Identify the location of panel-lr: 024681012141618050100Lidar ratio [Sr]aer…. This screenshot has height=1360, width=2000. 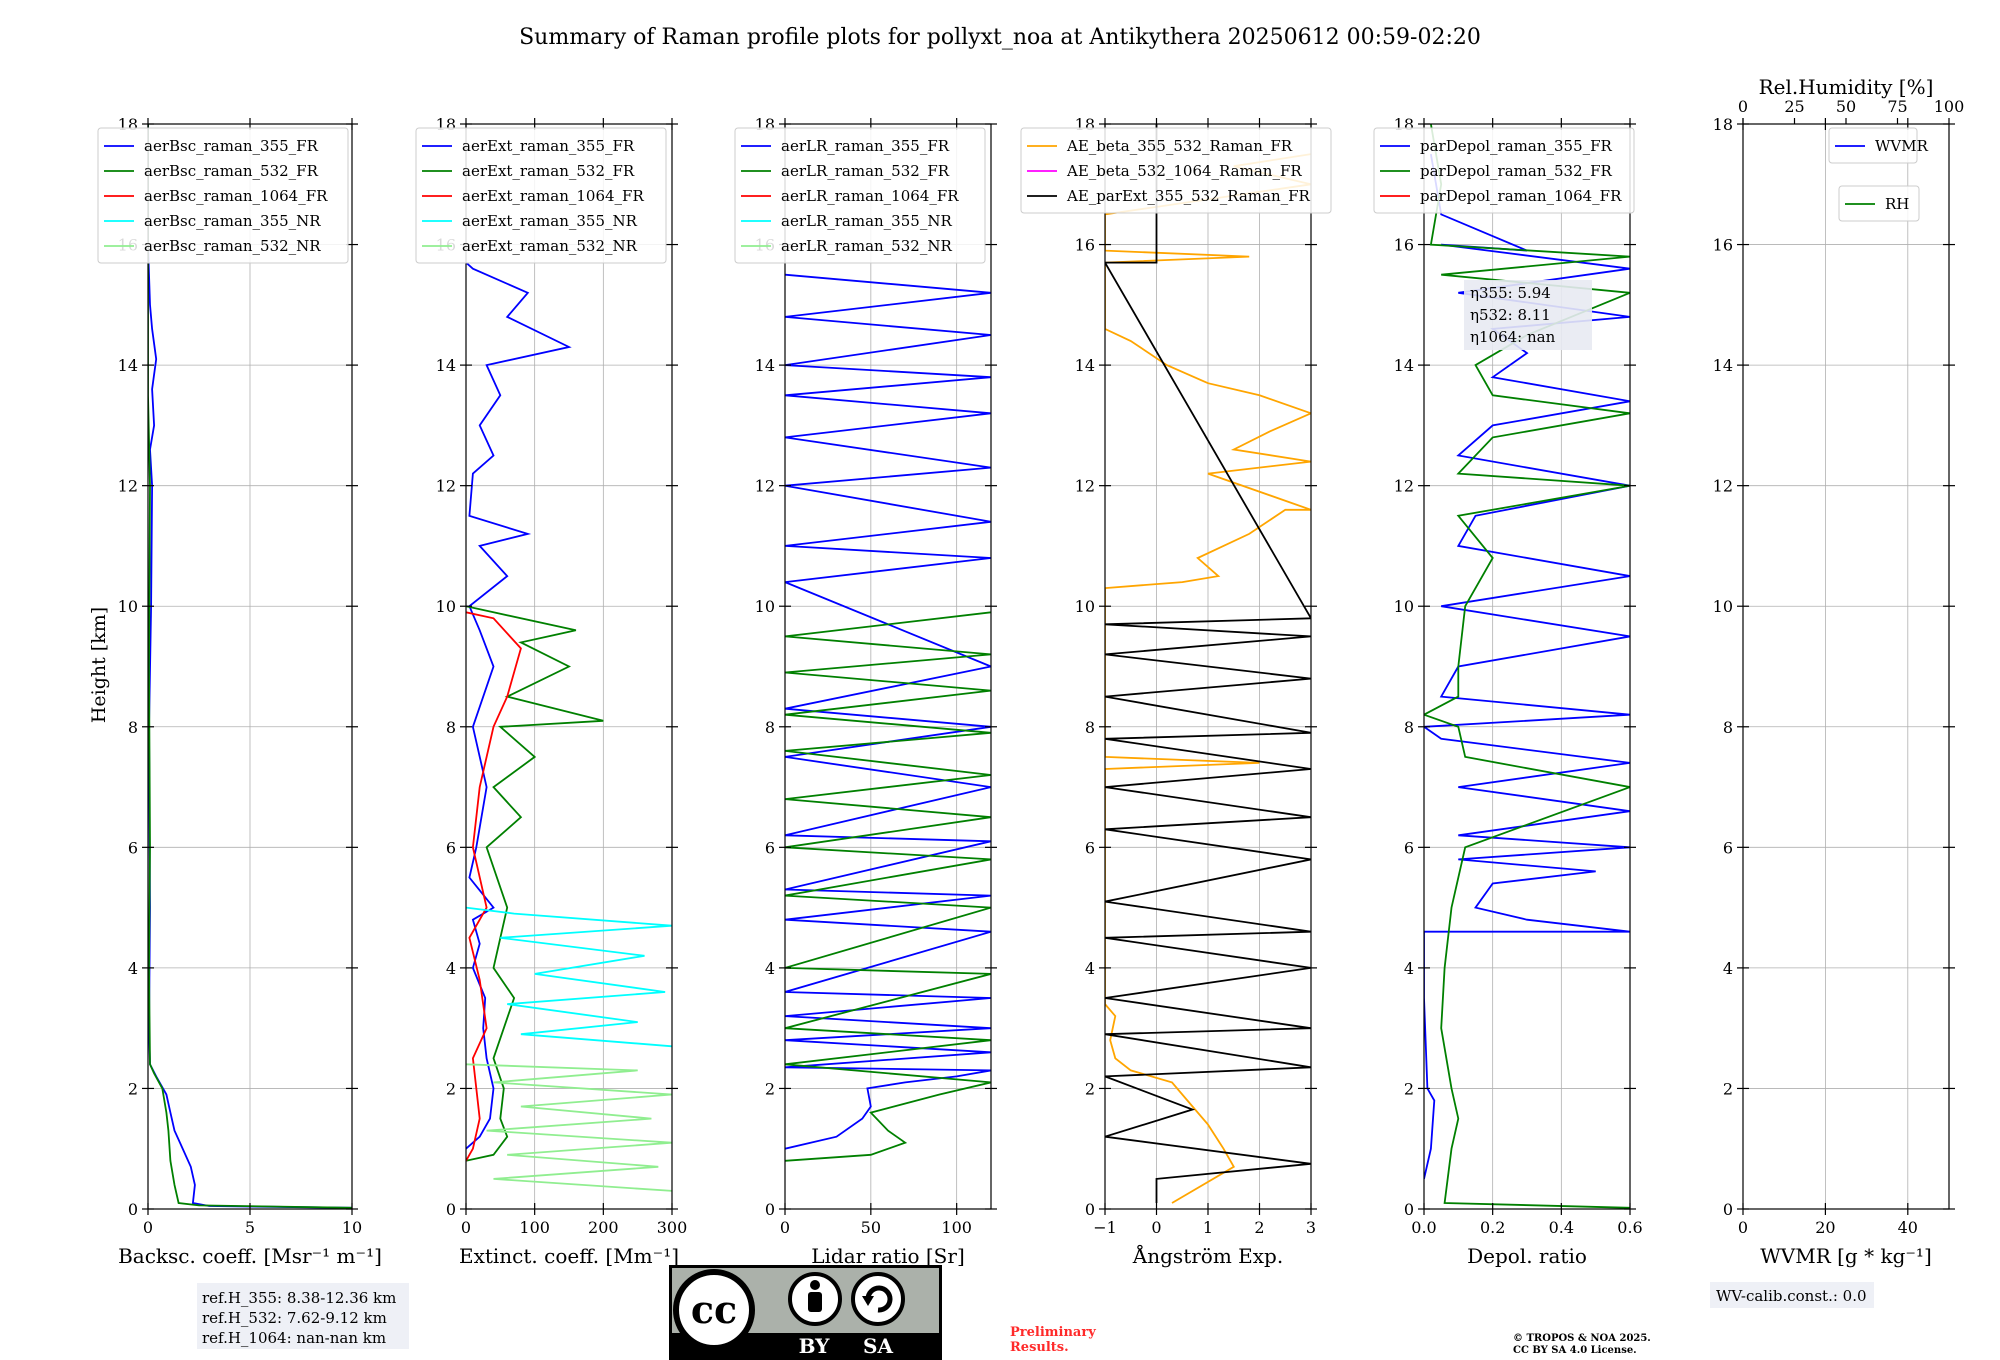
(865, 691).